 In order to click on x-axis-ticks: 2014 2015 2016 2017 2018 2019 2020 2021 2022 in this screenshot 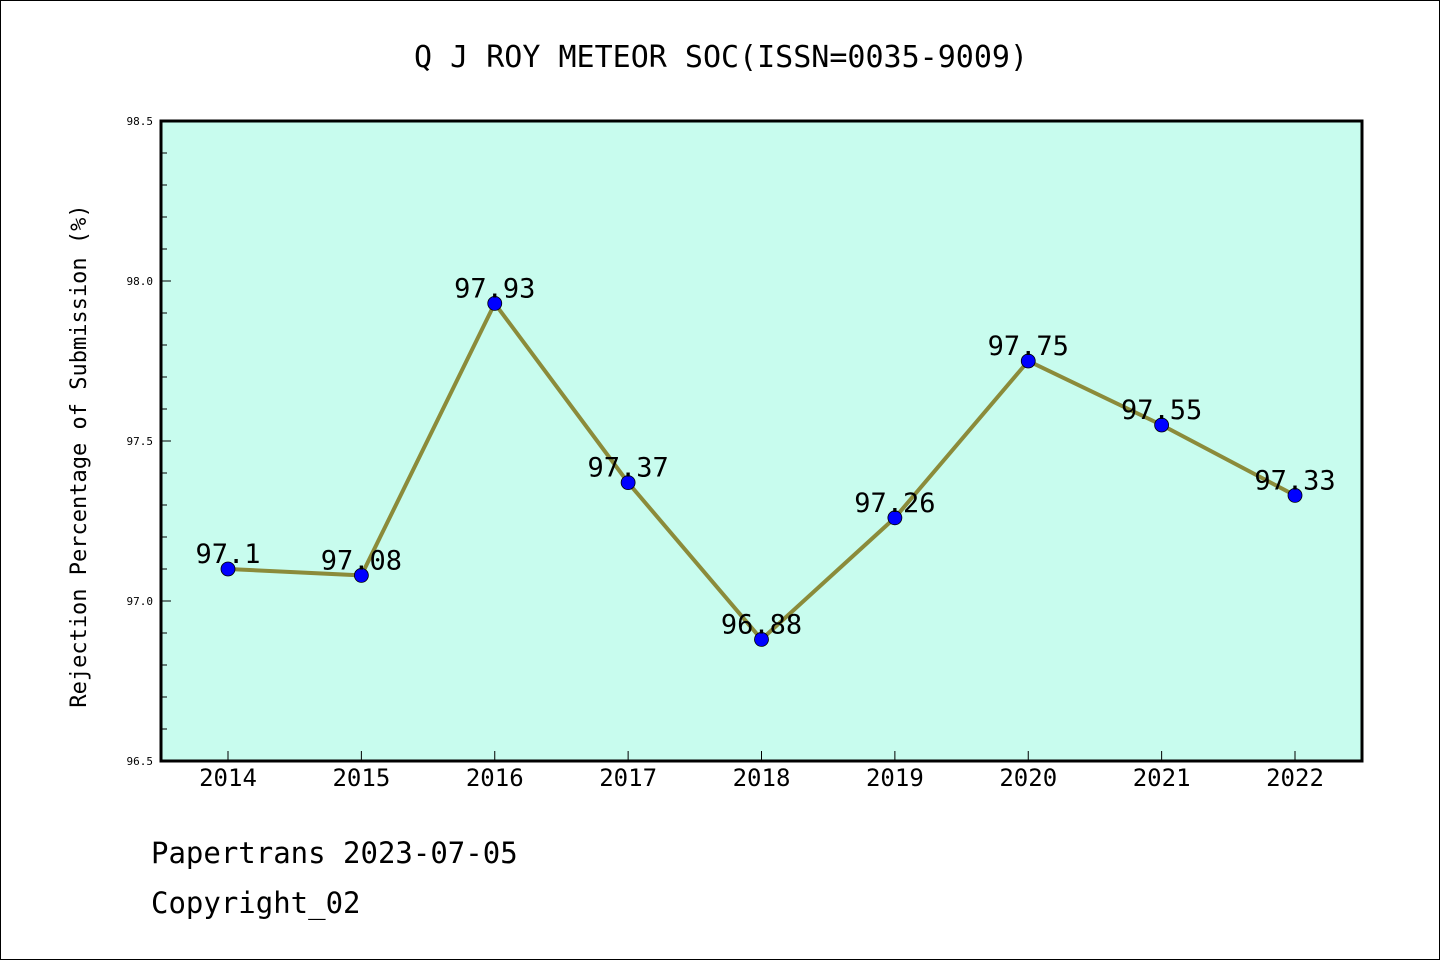, I will do `click(761, 771)`.